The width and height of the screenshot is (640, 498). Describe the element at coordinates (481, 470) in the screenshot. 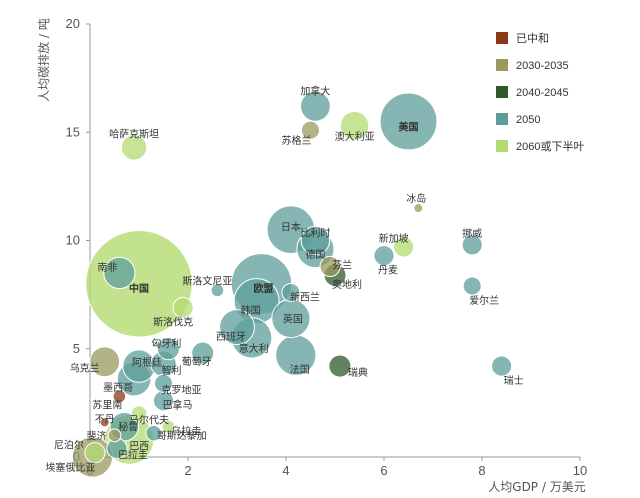

I see `x-tick-label: 8` at that location.